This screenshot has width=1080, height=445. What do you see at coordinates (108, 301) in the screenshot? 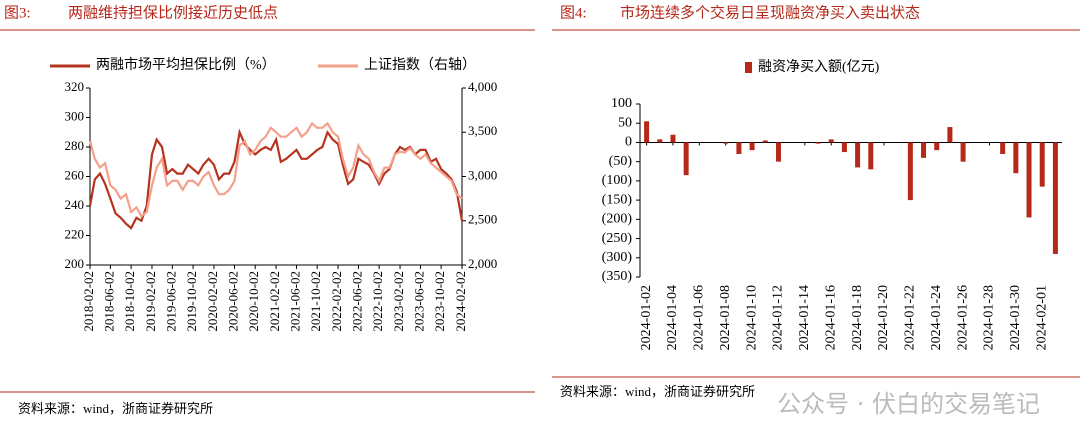
I see `x-tick-label: 2018-06-02` at bounding box center [108, 301].